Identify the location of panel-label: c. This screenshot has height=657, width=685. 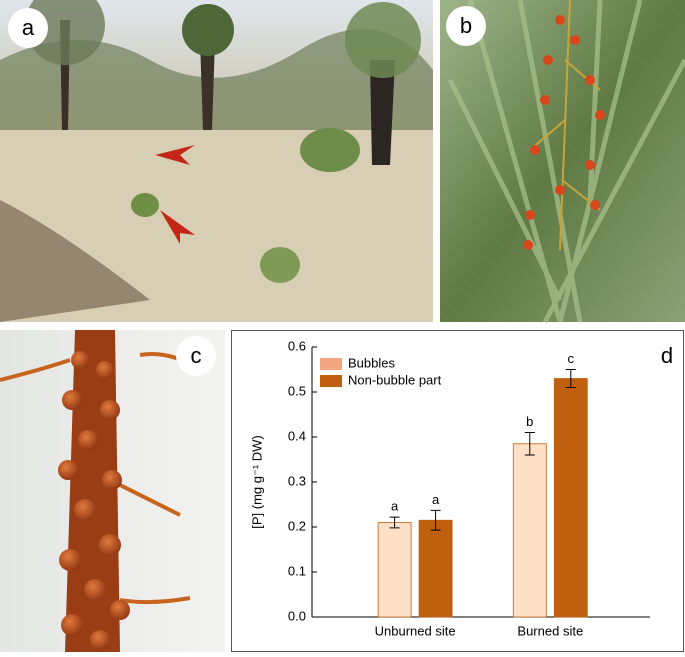
(196, 355).